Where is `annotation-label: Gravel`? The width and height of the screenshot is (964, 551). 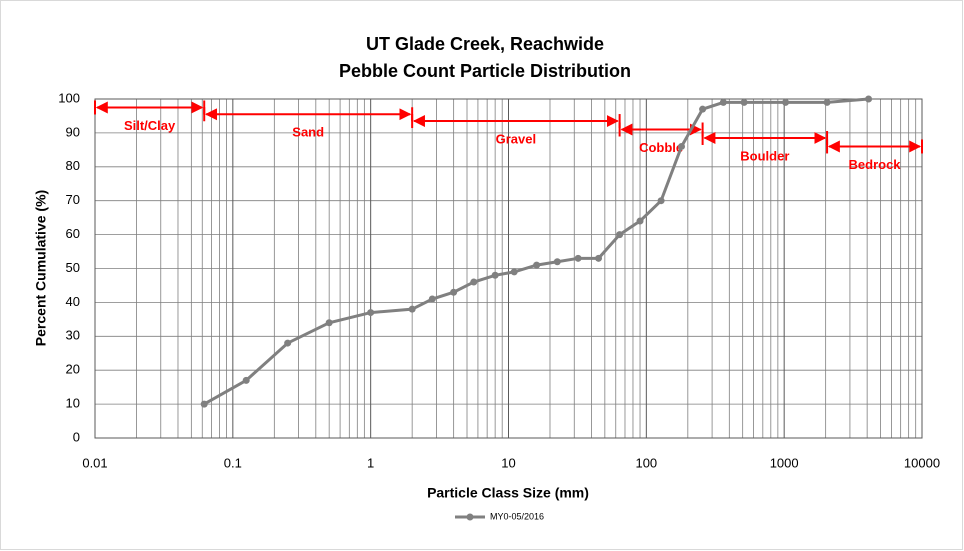 annotation-label: Gravel is located at coordinates (516, 138).